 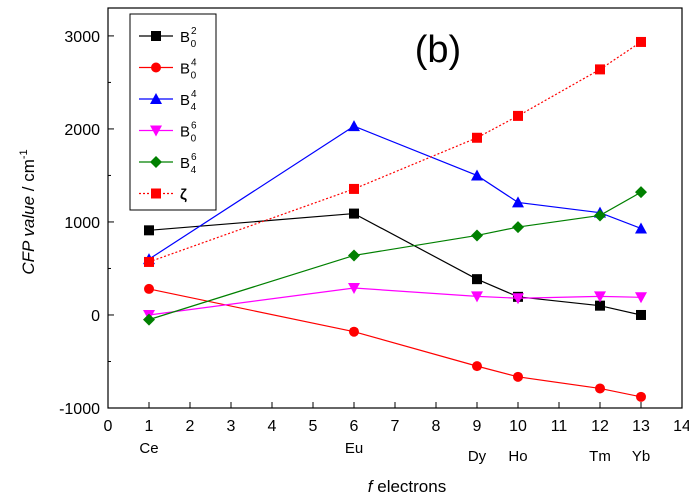 What do you see at coordinates (149, 426) in the screenshot?
I see `x-tick-label: 1` at bounding box center [149, 426].